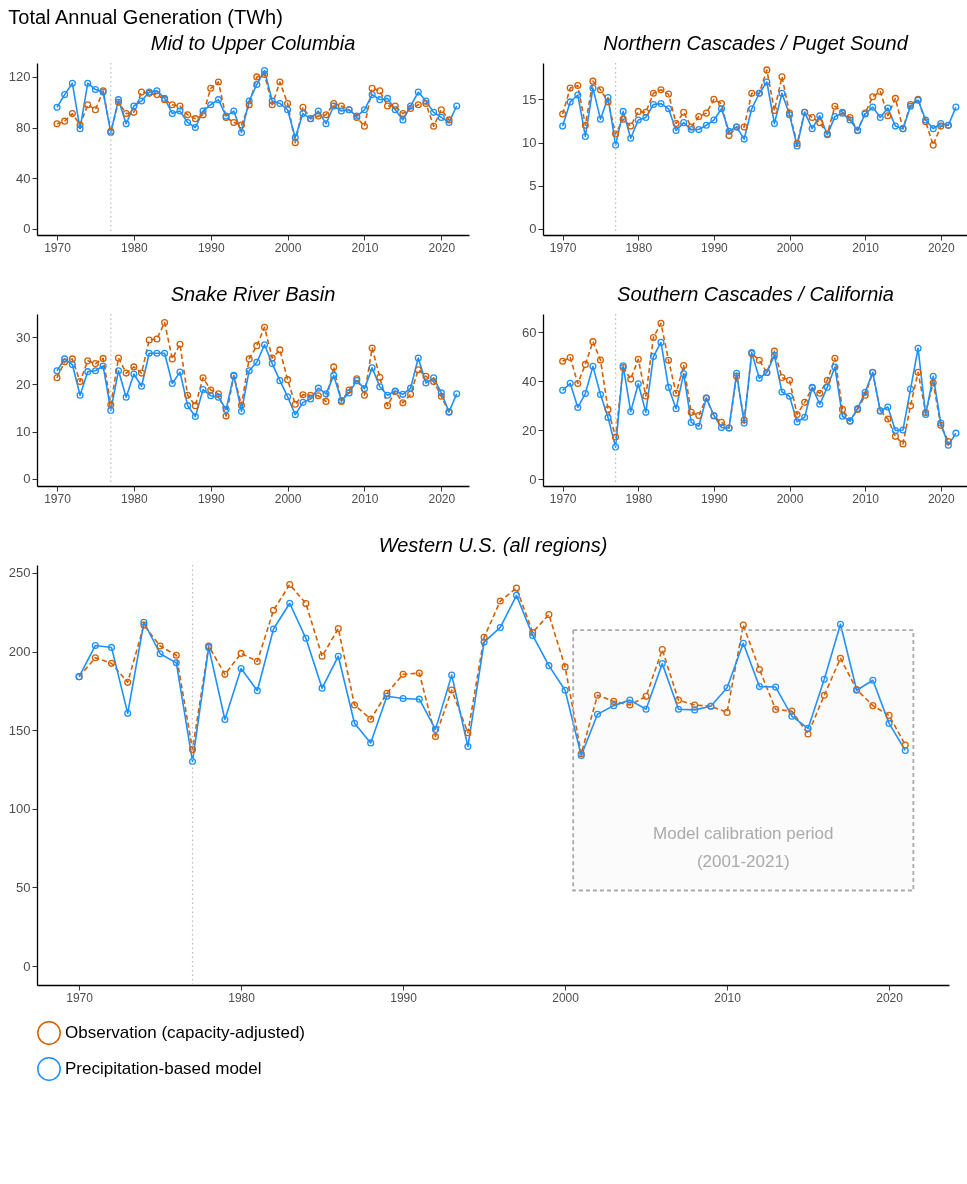  What do you see at coordinates (23, 127) in the screenshot?
I see `y-tick-label: 80` at bounding box center [23, 127].